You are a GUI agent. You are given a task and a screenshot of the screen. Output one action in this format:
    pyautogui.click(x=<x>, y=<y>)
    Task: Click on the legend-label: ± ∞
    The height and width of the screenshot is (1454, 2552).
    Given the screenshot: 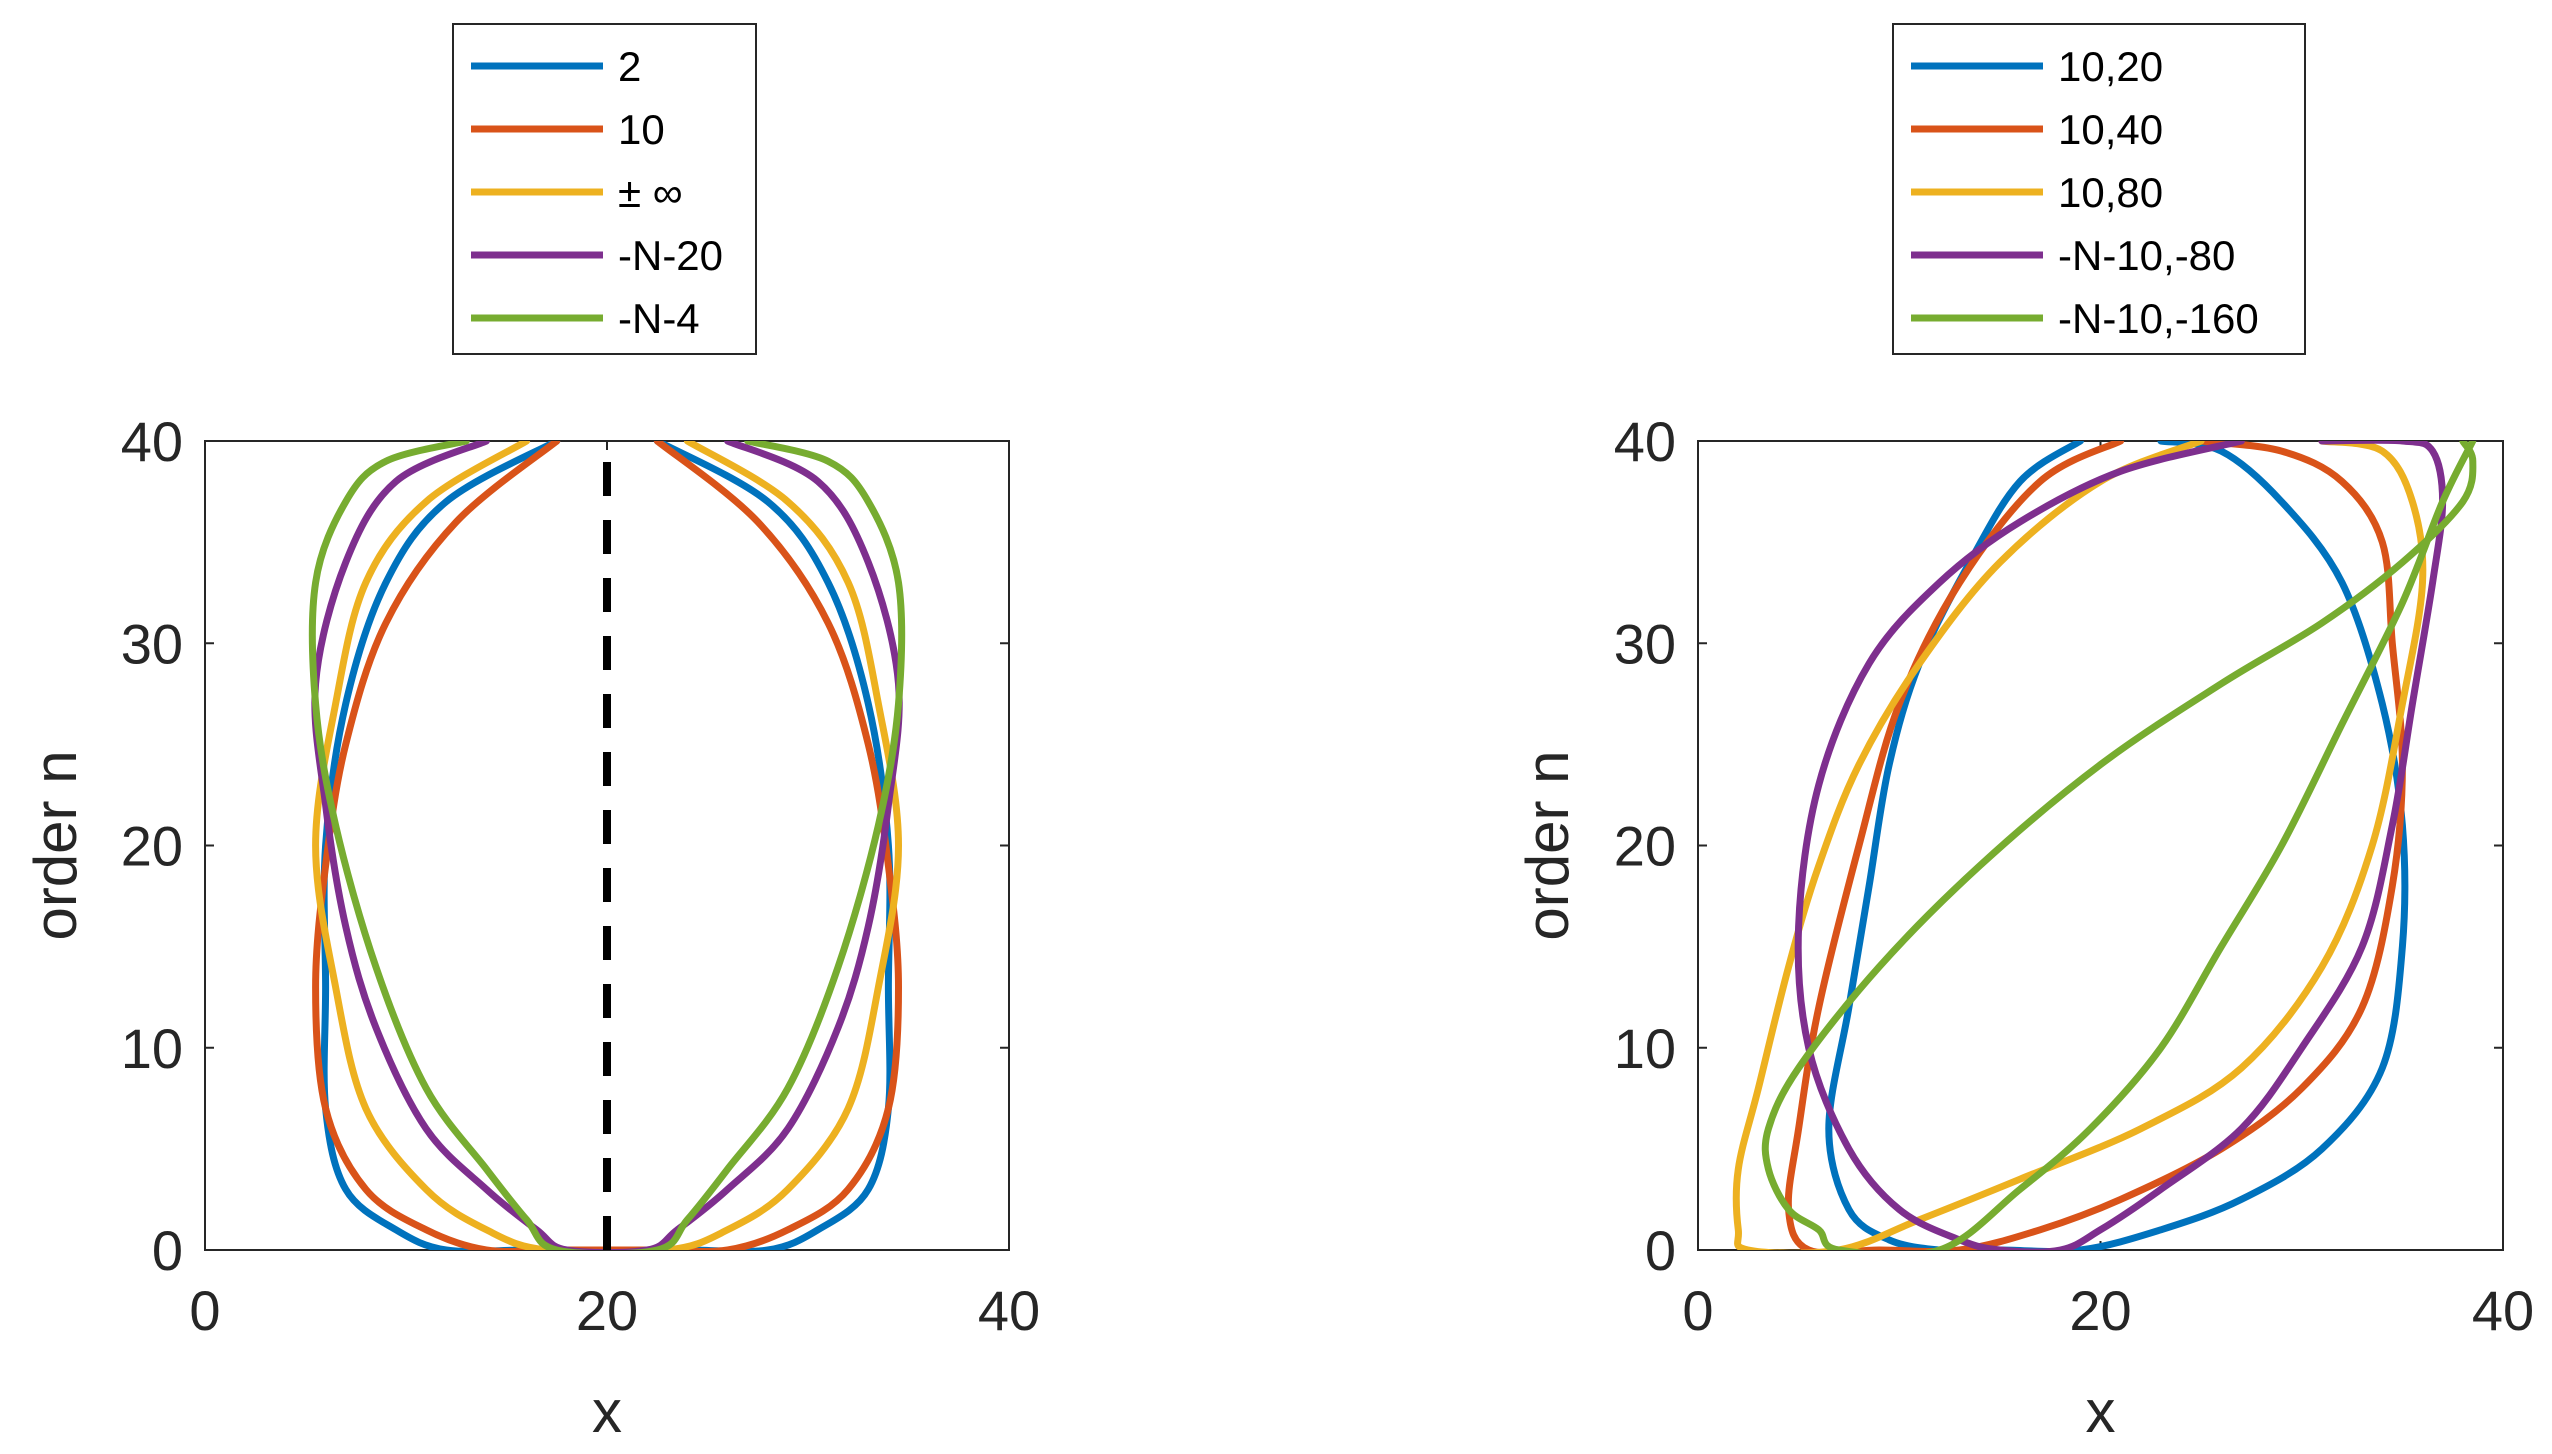 What is the action you would take?
    pyautogui.click(x=650, y=192)
    